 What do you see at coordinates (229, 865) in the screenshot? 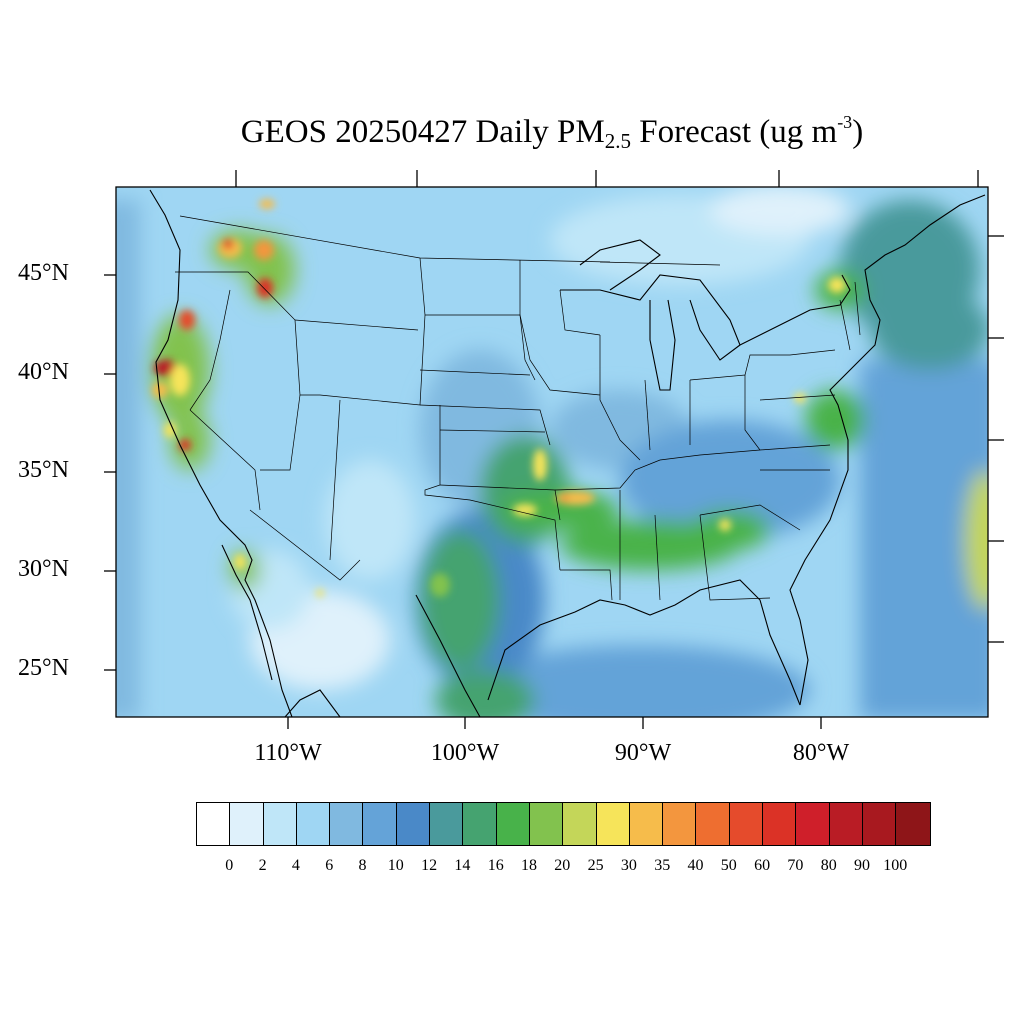
I see `colorbar-tick-label: 0` at bounding box center [229, 865].